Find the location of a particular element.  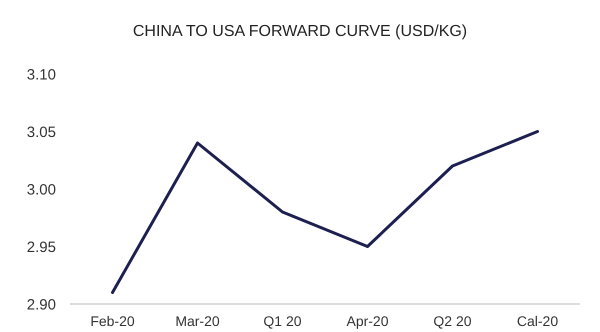

y-tick-label: 2.90 is located at coordinates (41, 305).